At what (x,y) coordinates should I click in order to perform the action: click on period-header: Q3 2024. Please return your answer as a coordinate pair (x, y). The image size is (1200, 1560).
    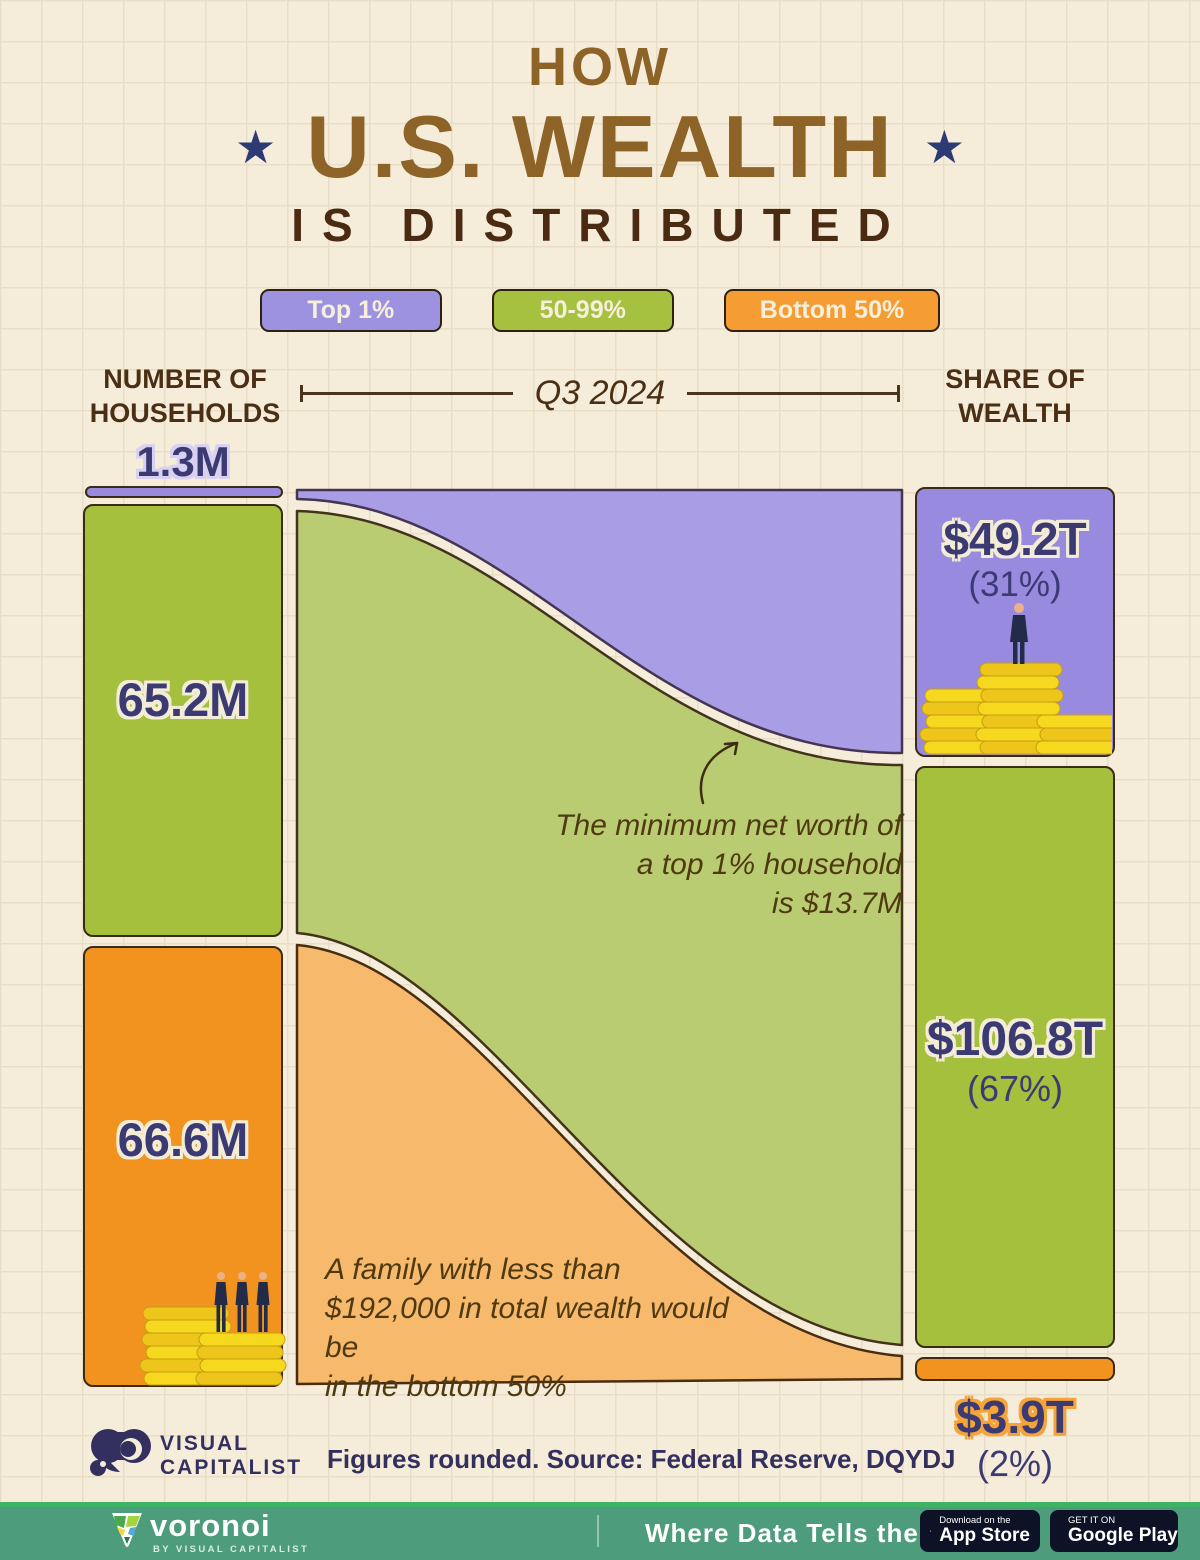
    Looking at the image, I should click on (600, 393).